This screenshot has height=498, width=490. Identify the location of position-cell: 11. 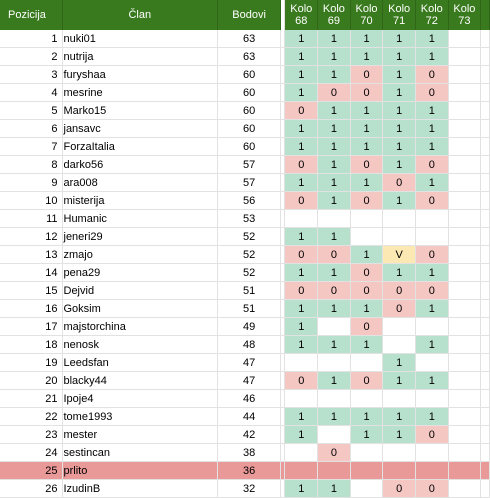
(31, 218).